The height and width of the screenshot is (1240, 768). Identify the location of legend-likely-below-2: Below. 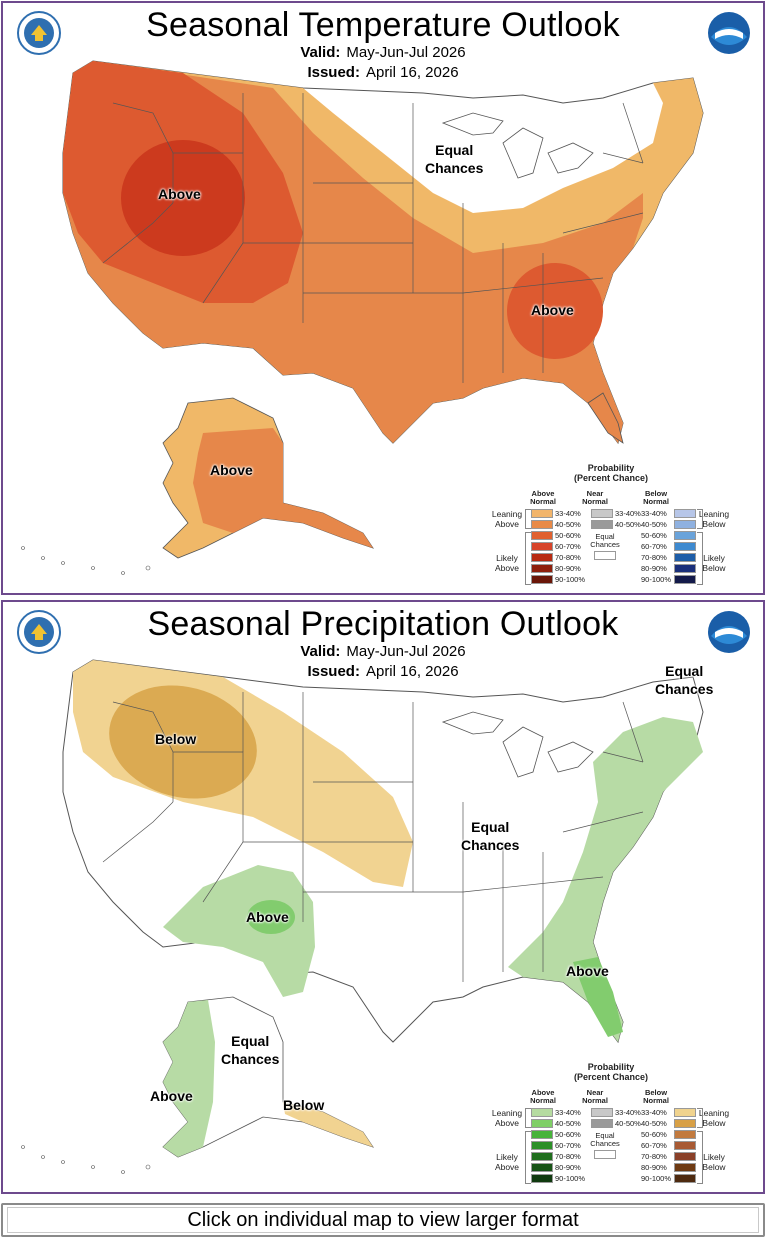
(714, 568).